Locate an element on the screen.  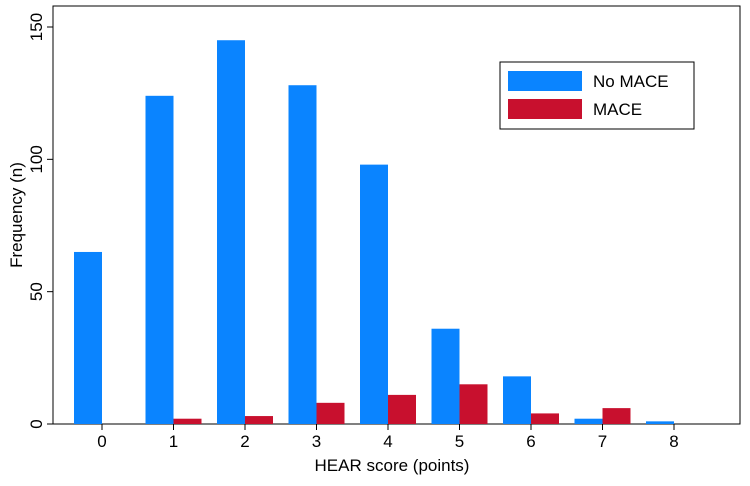
x-tick-label-4: 4 is located at coordinates (387, 441).